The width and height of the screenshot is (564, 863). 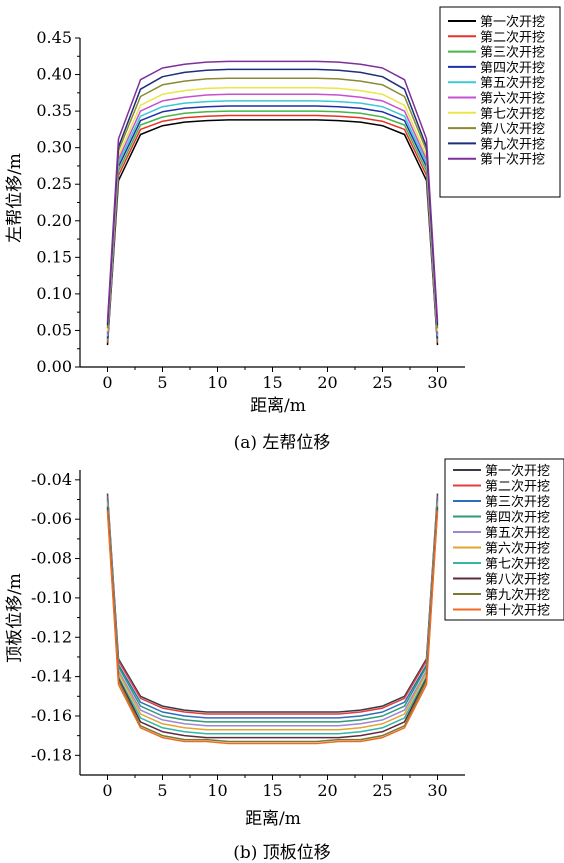 I want to click on y-tick-label: 0.05, so click(x=54, y=329).